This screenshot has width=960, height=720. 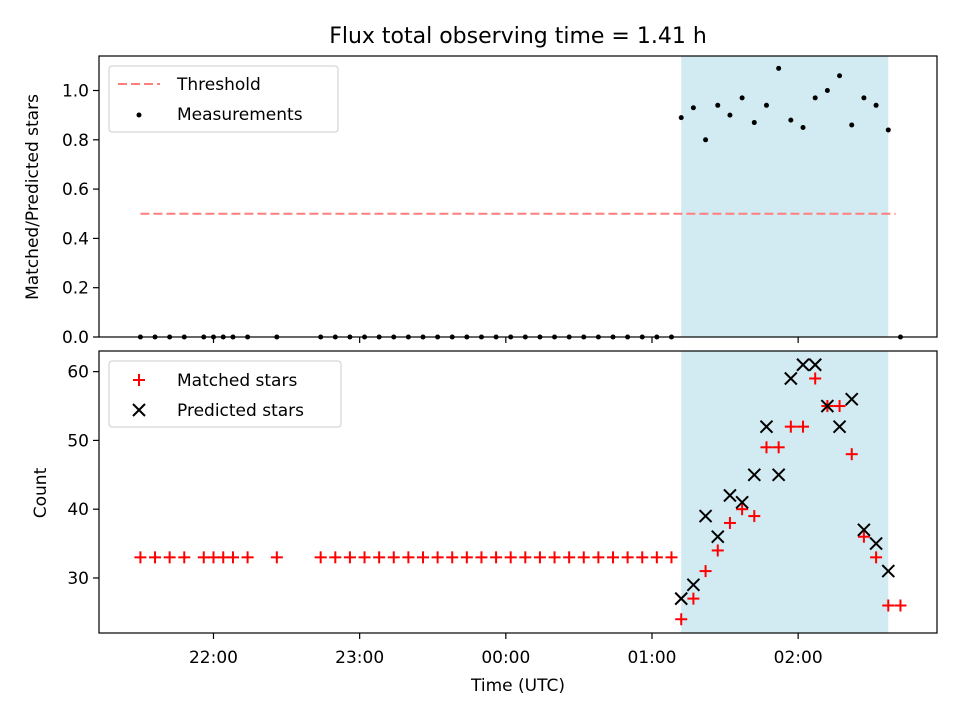 I want to click on top-x-ticks, so click(x=505, y=340).